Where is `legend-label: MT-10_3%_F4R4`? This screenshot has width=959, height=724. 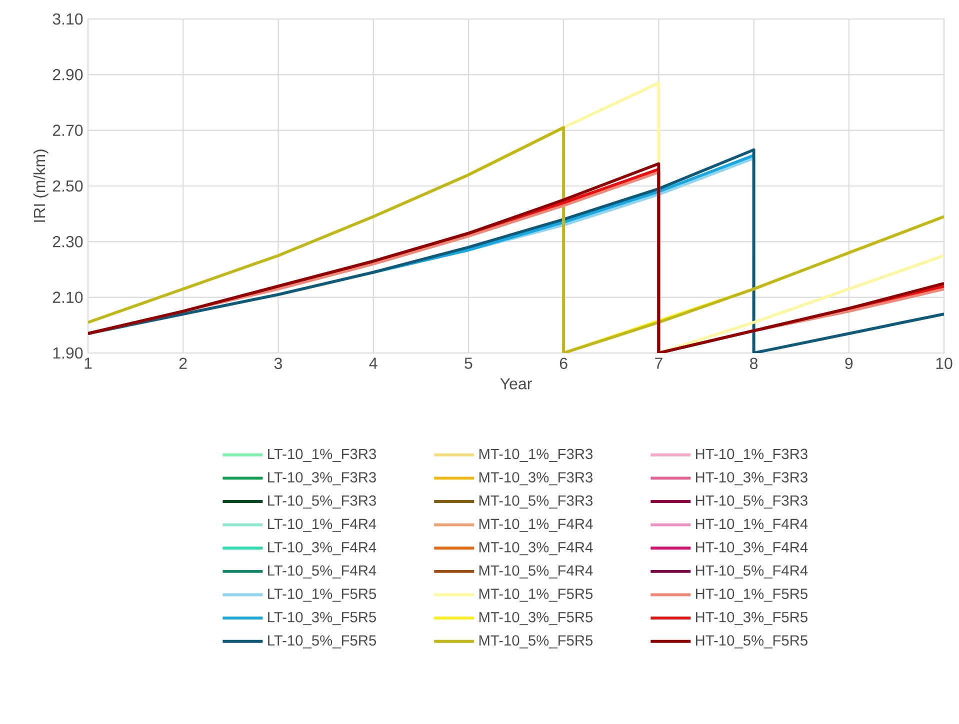
legend-label: MT-10_3%_F4R4 is located at coordinates (536, 549).